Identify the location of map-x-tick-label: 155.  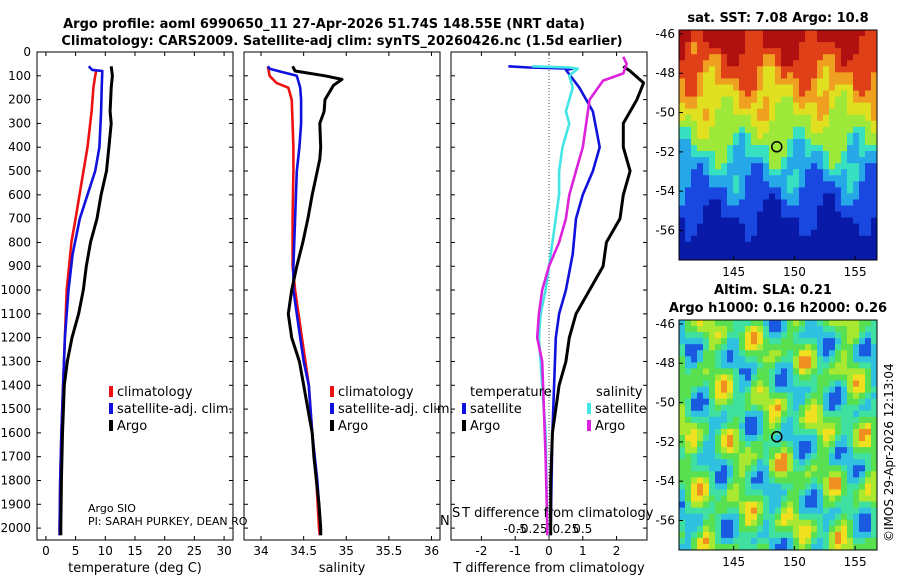
(855, 562).